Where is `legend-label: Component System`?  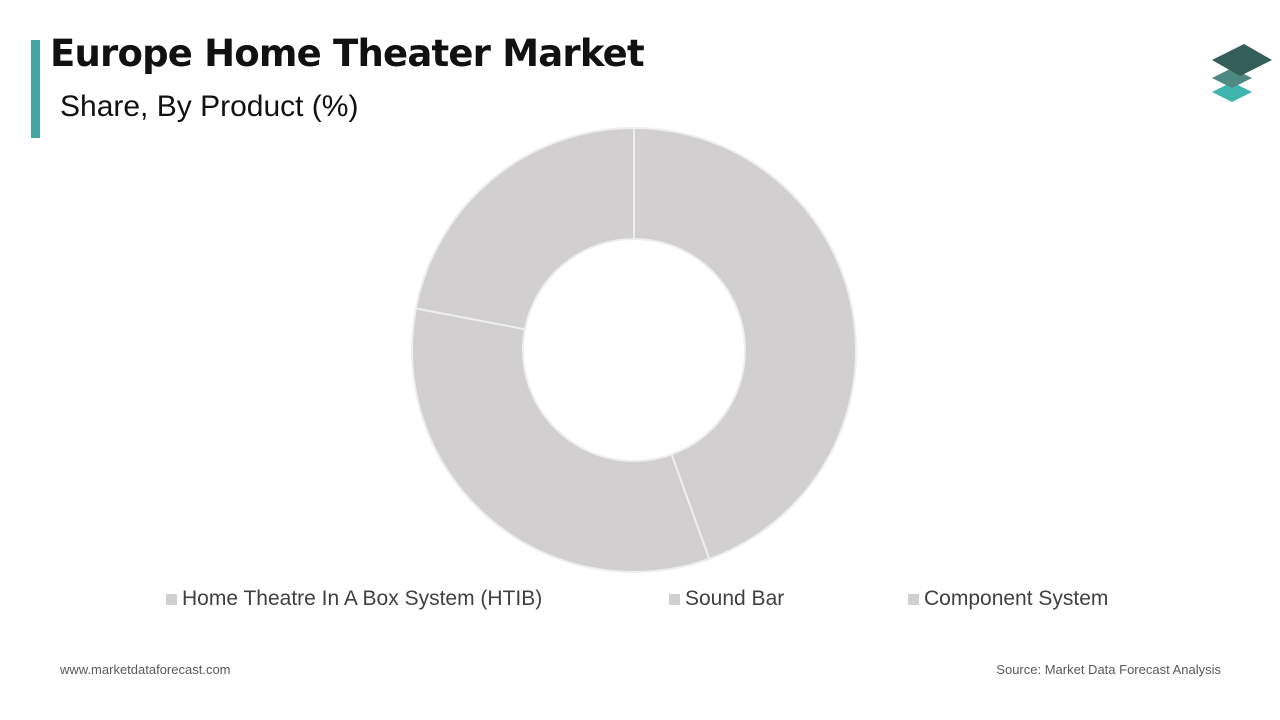 legend-label: Component System is located at coordinates (1016, 598).